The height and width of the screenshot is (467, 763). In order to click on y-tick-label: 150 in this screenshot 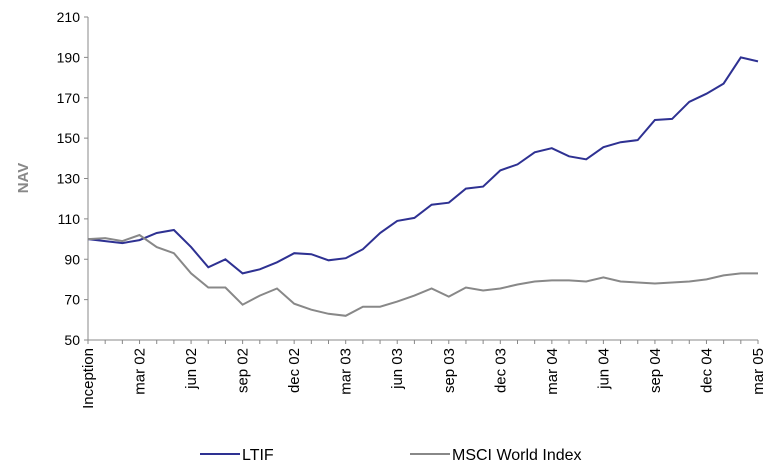, I will do `click(69, 138)`.